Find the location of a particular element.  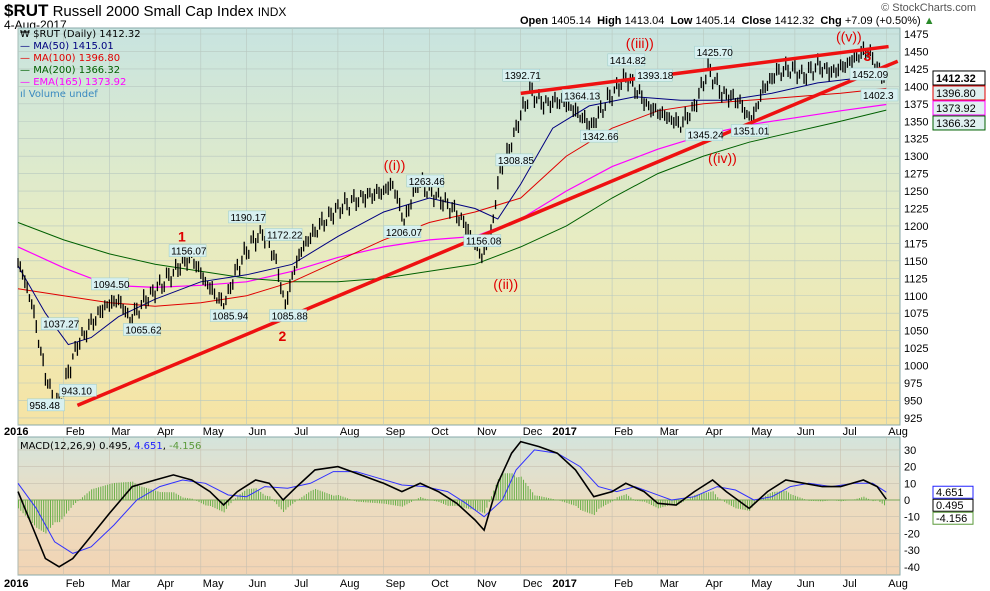

x-tick-label: Oct is located at coordinates (439, 432).